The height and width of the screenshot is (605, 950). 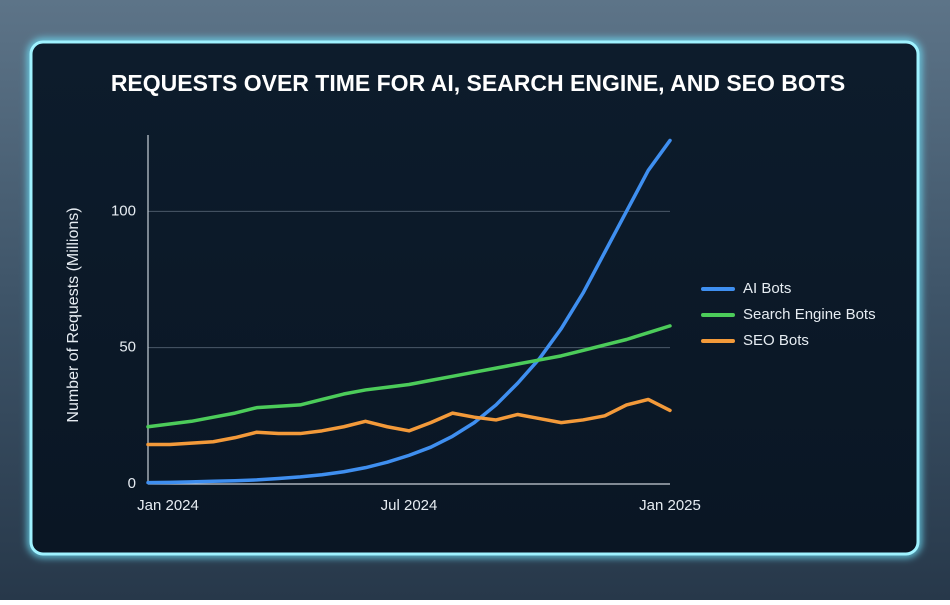 I want to click on x-tick-label: Jan 2024, so click(x=168, y=505).